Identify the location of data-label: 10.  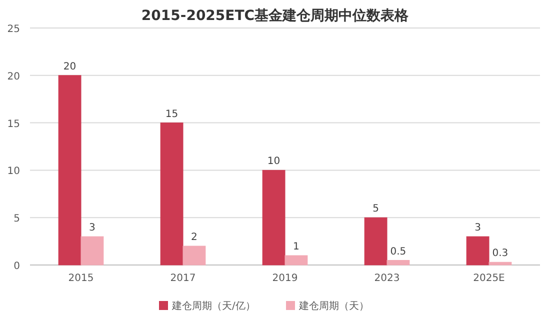
(273, 162).